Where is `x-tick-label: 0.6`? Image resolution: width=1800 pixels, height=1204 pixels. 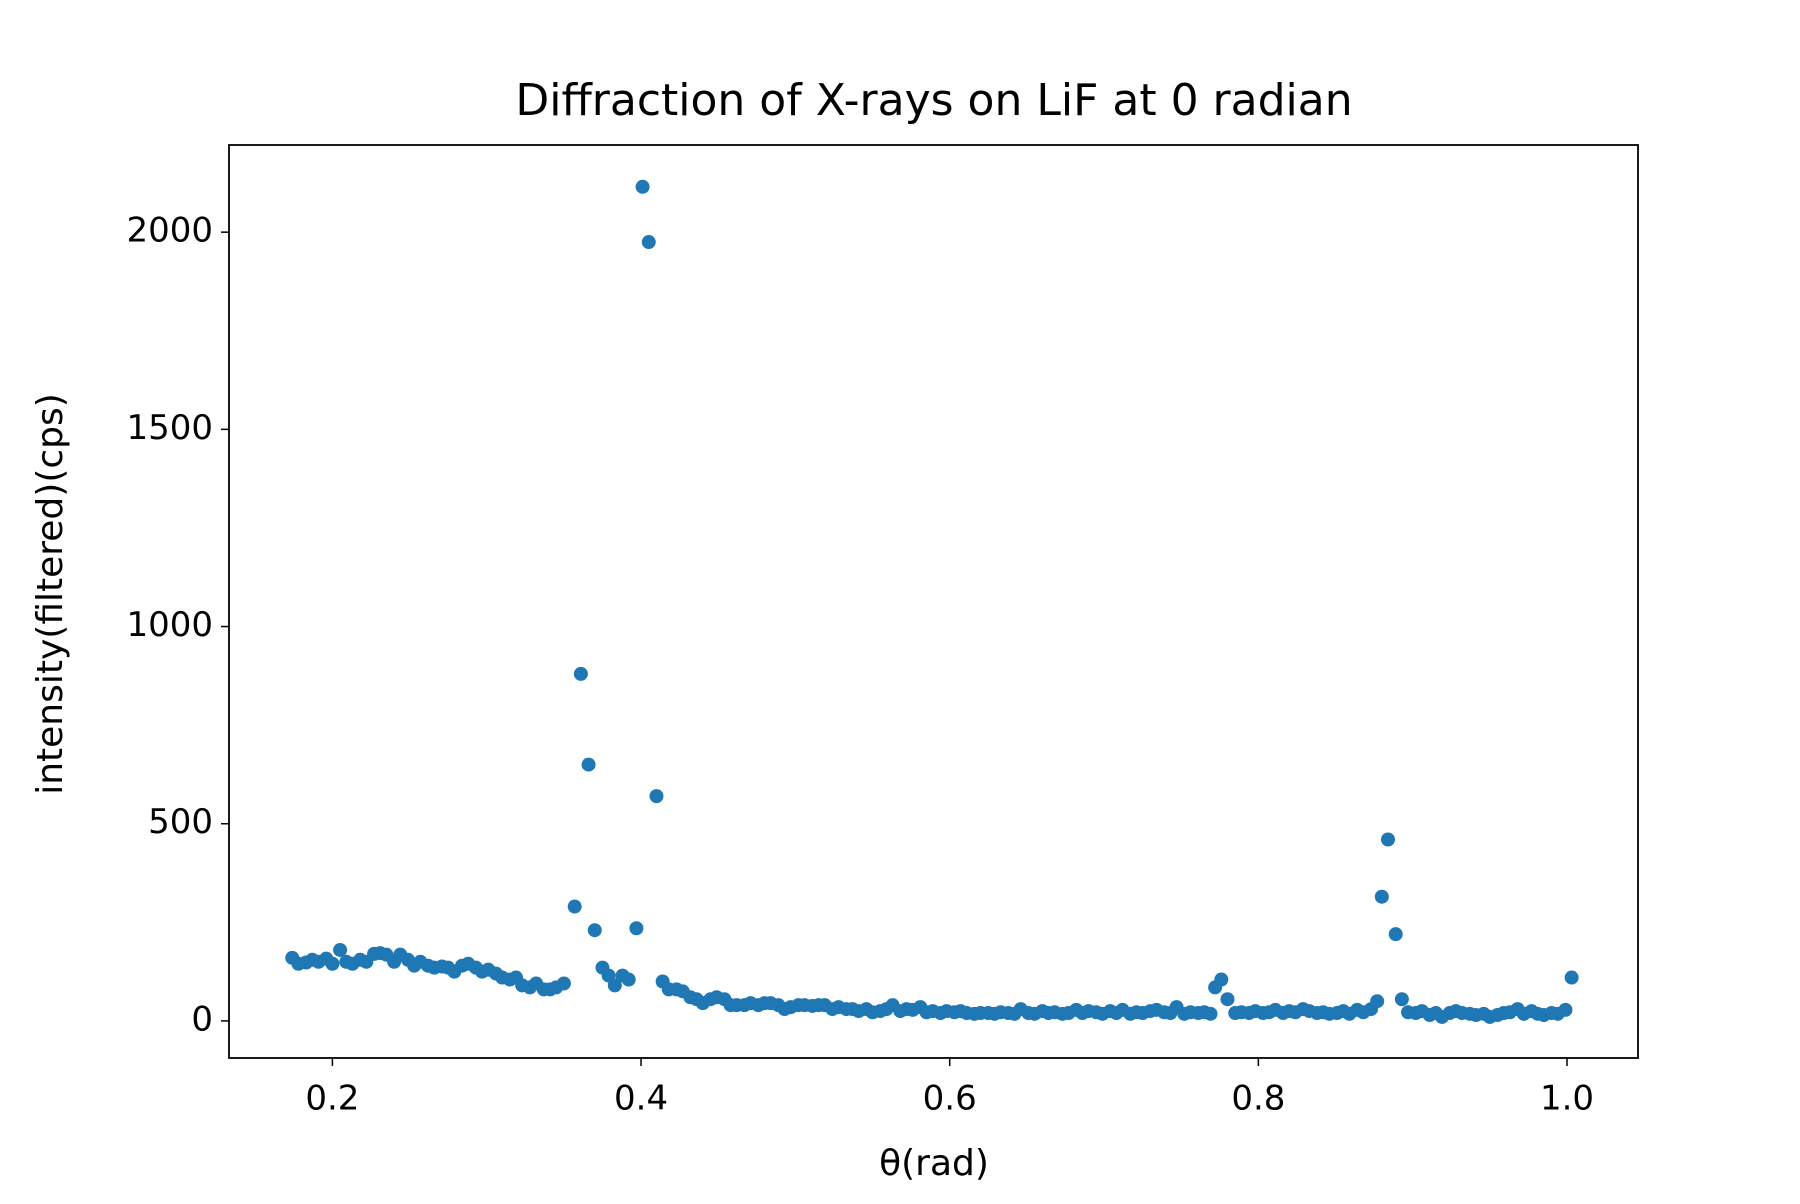
x-tick-label: 0.6 is located at coordinates (950, 1099).